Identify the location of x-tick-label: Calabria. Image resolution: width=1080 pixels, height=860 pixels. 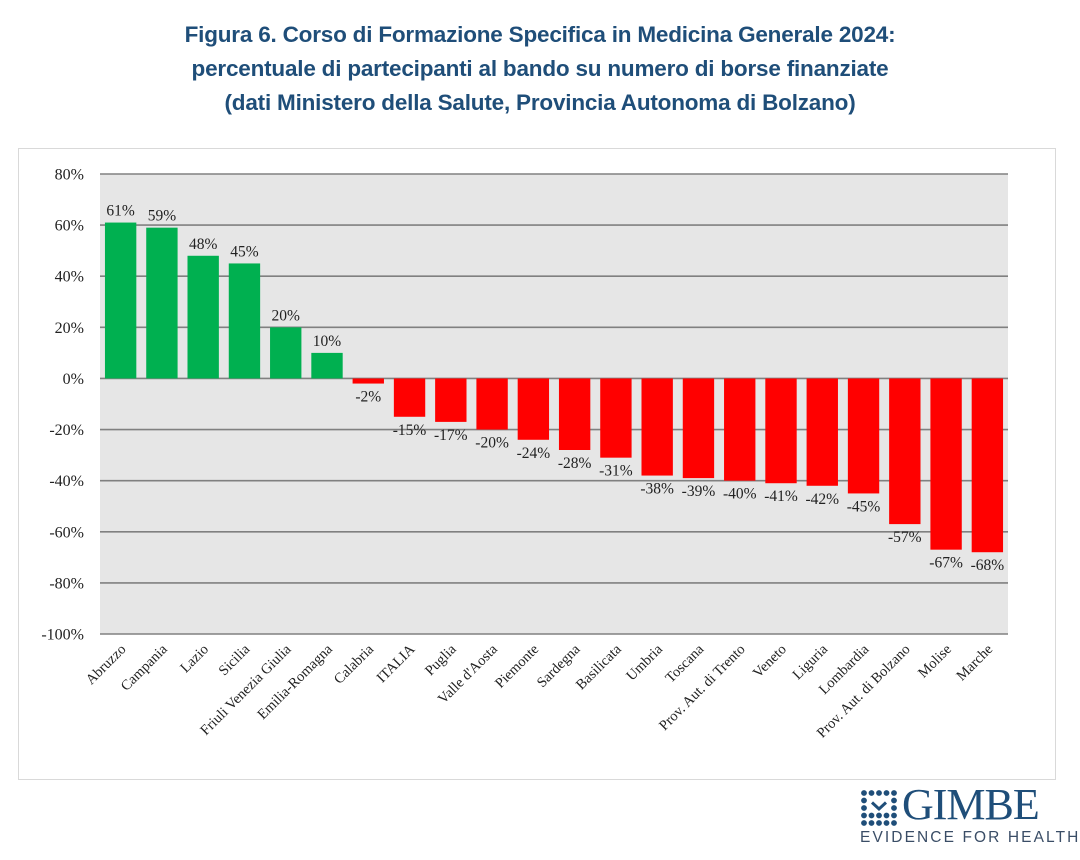
(354, 664).